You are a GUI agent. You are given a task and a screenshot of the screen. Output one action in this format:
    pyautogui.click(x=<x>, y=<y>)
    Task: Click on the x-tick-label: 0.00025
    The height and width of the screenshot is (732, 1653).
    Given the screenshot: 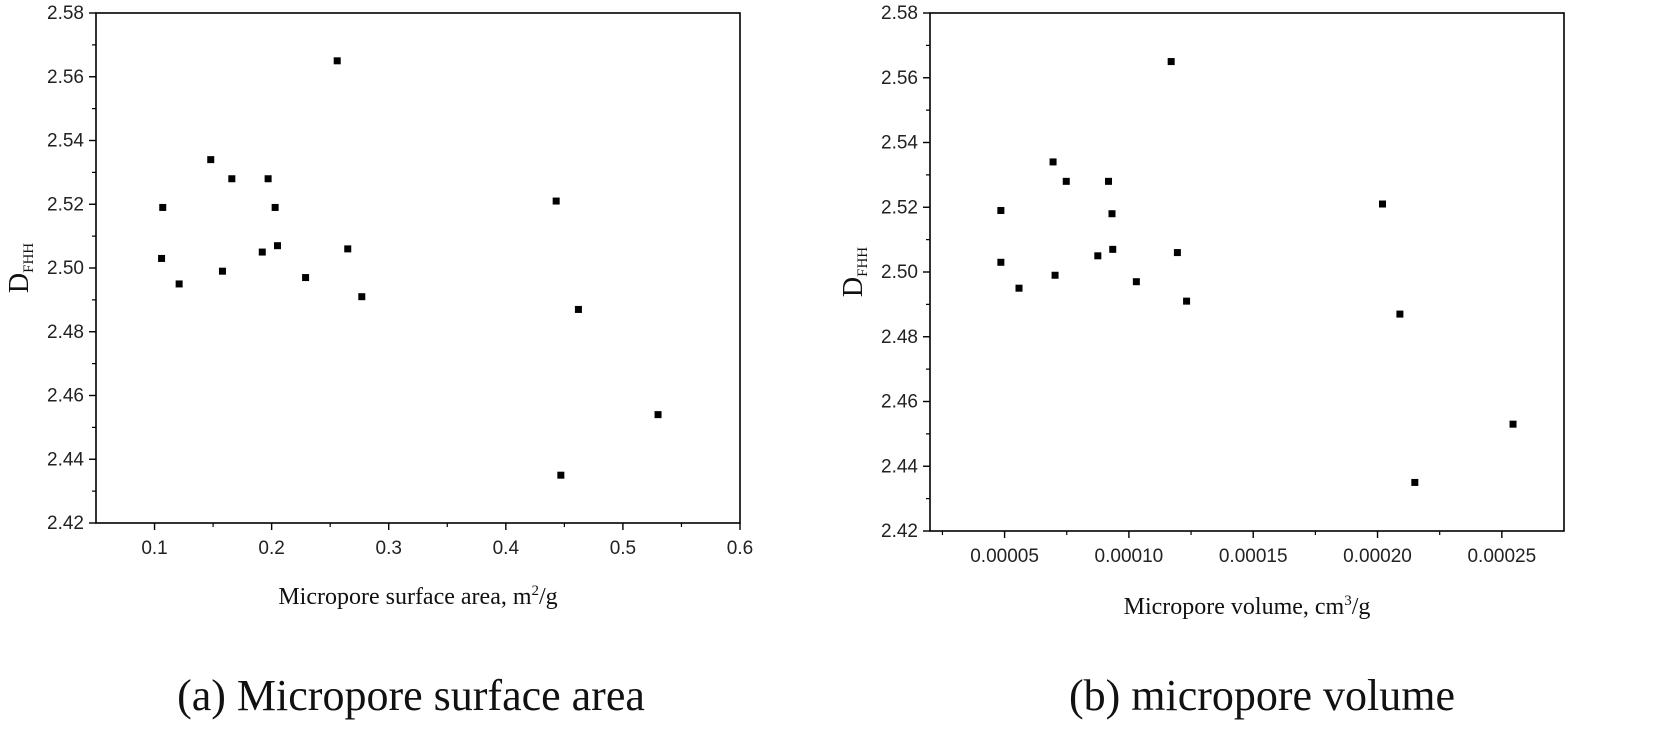 What is the action you would take?
    pyautogui.click(x=1501, y=556)
    